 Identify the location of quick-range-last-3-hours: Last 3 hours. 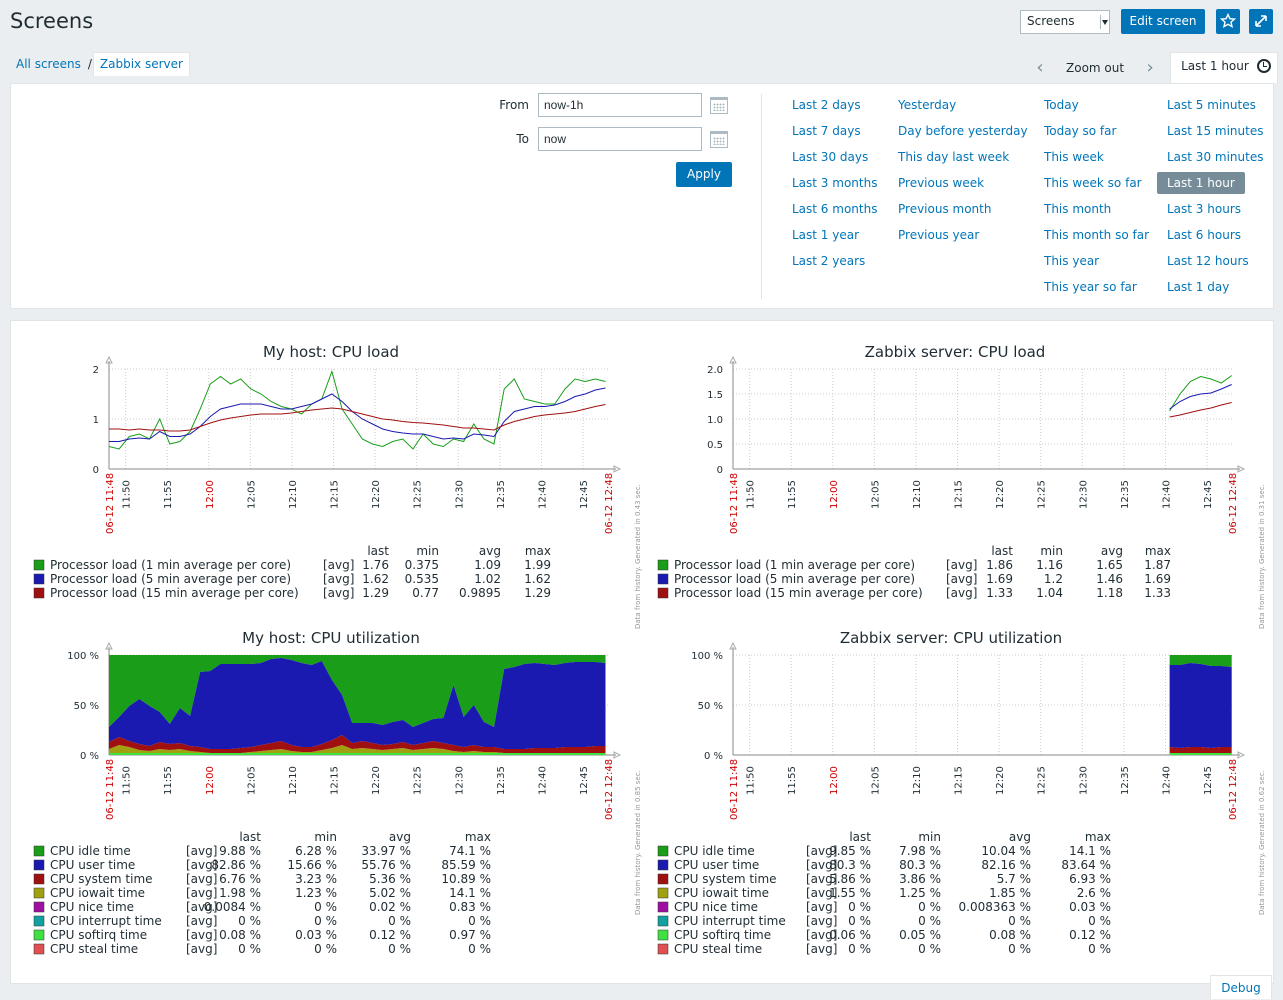
(1204, 209).